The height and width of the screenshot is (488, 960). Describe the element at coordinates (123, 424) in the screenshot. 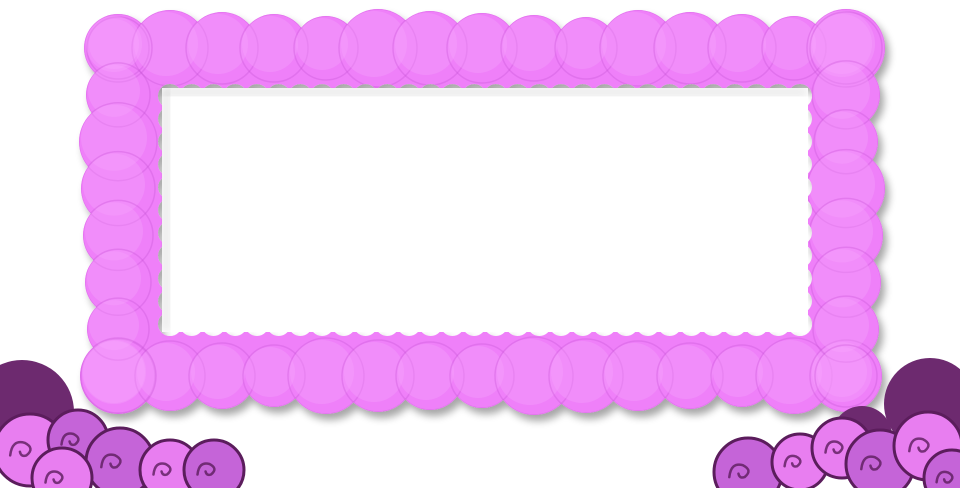

I see `cloud-cluster-left` at that location.